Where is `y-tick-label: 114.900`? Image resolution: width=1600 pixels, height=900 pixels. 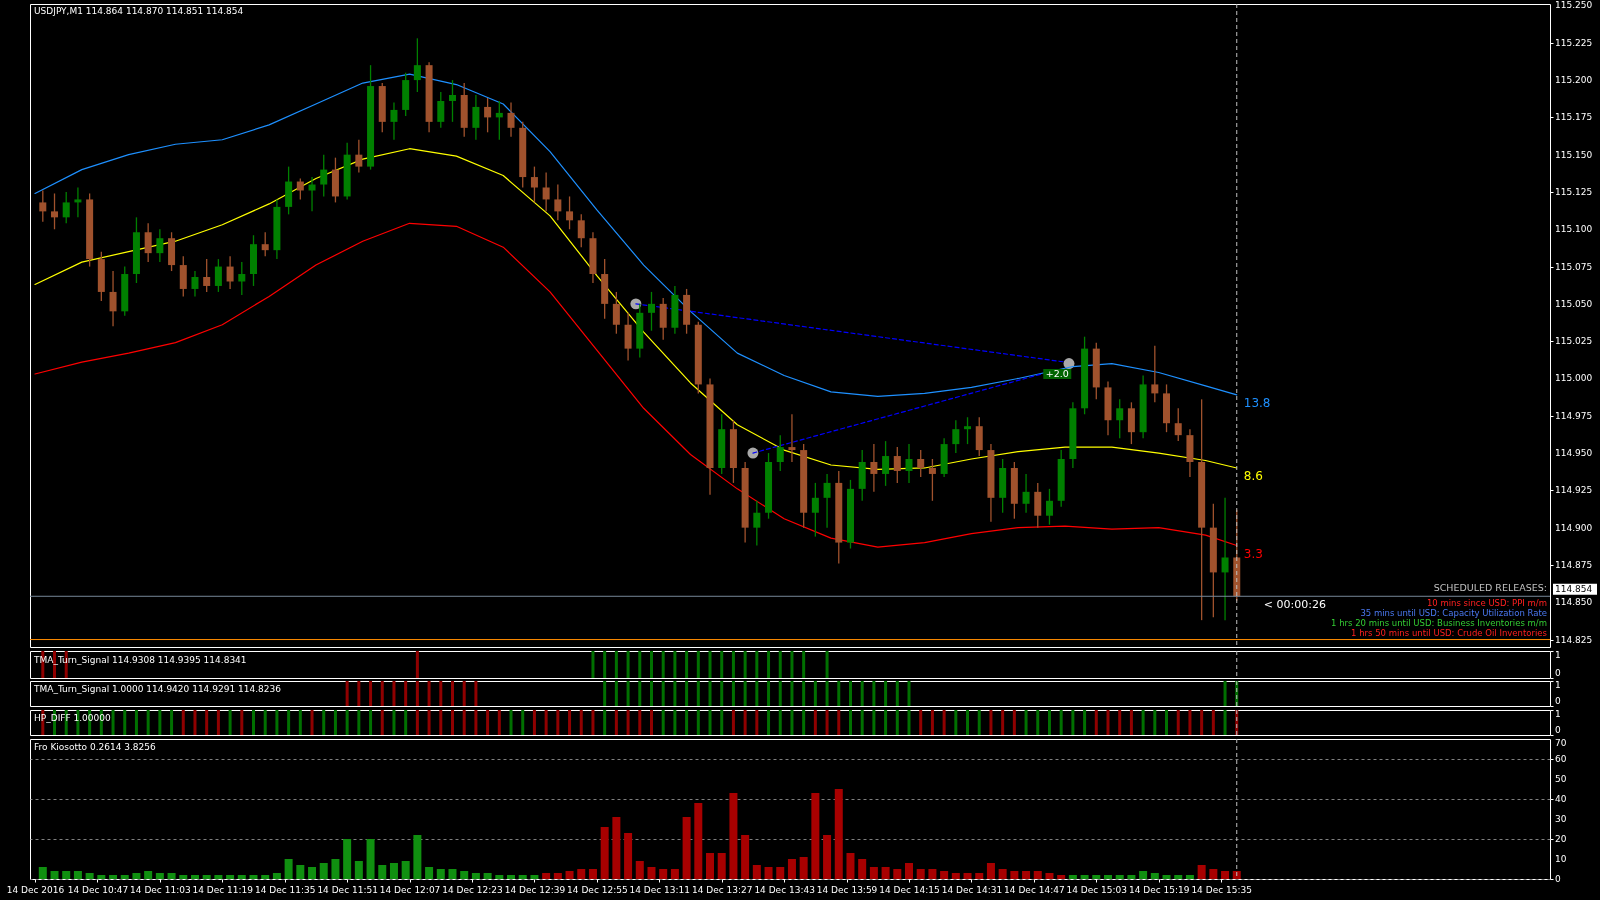 y-tick-label: 114.900 is located at coordinates (1574, 527).